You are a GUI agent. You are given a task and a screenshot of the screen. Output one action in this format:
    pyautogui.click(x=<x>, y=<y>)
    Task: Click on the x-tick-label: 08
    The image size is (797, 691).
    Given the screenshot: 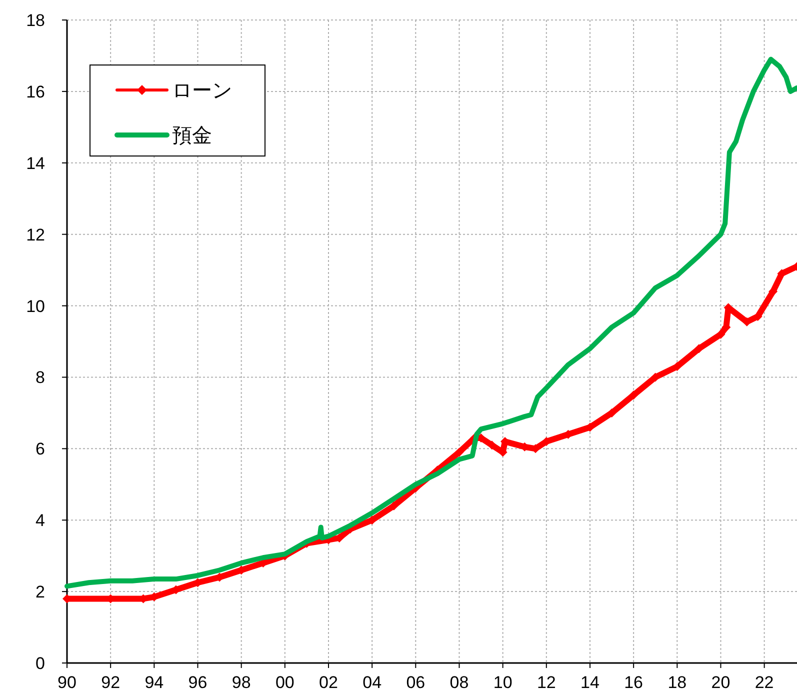 What is the action you would take?
    pyautogui.click(x=459, y=682)
    